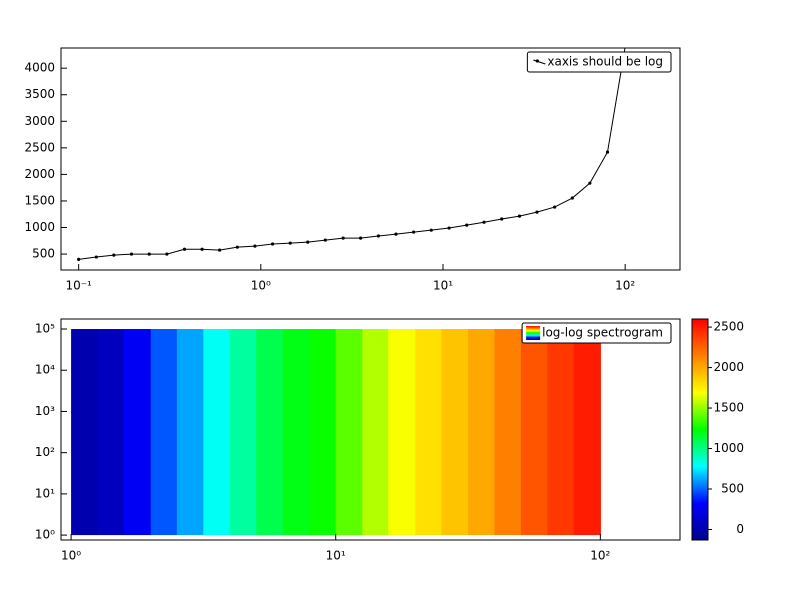  I want to click on legend-marker, so click(537, 61).